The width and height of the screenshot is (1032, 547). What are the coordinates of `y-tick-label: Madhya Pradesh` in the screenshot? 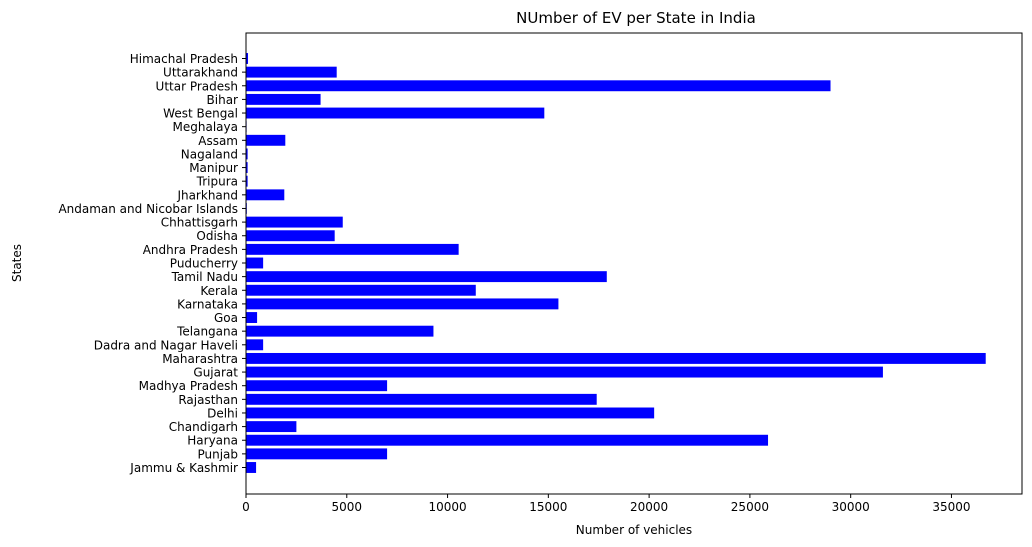 It's located at (188, 386).